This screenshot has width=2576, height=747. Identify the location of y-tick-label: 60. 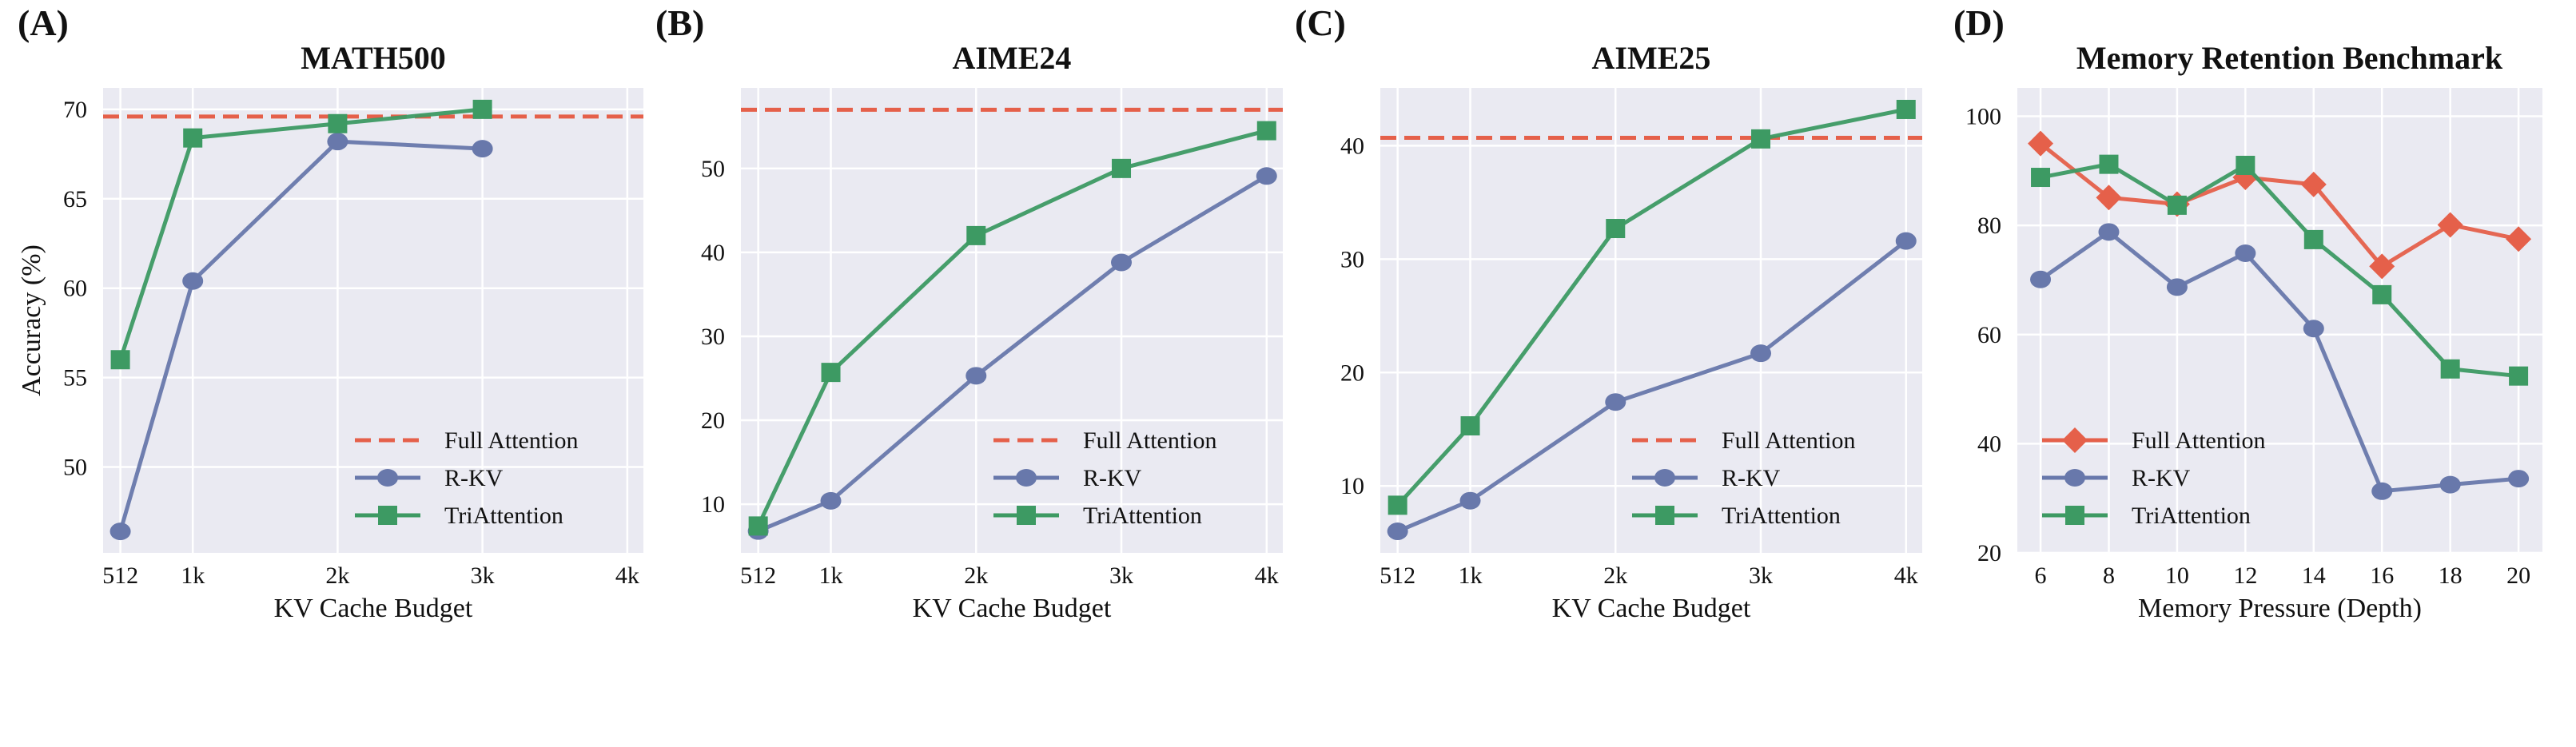
(75, 289).